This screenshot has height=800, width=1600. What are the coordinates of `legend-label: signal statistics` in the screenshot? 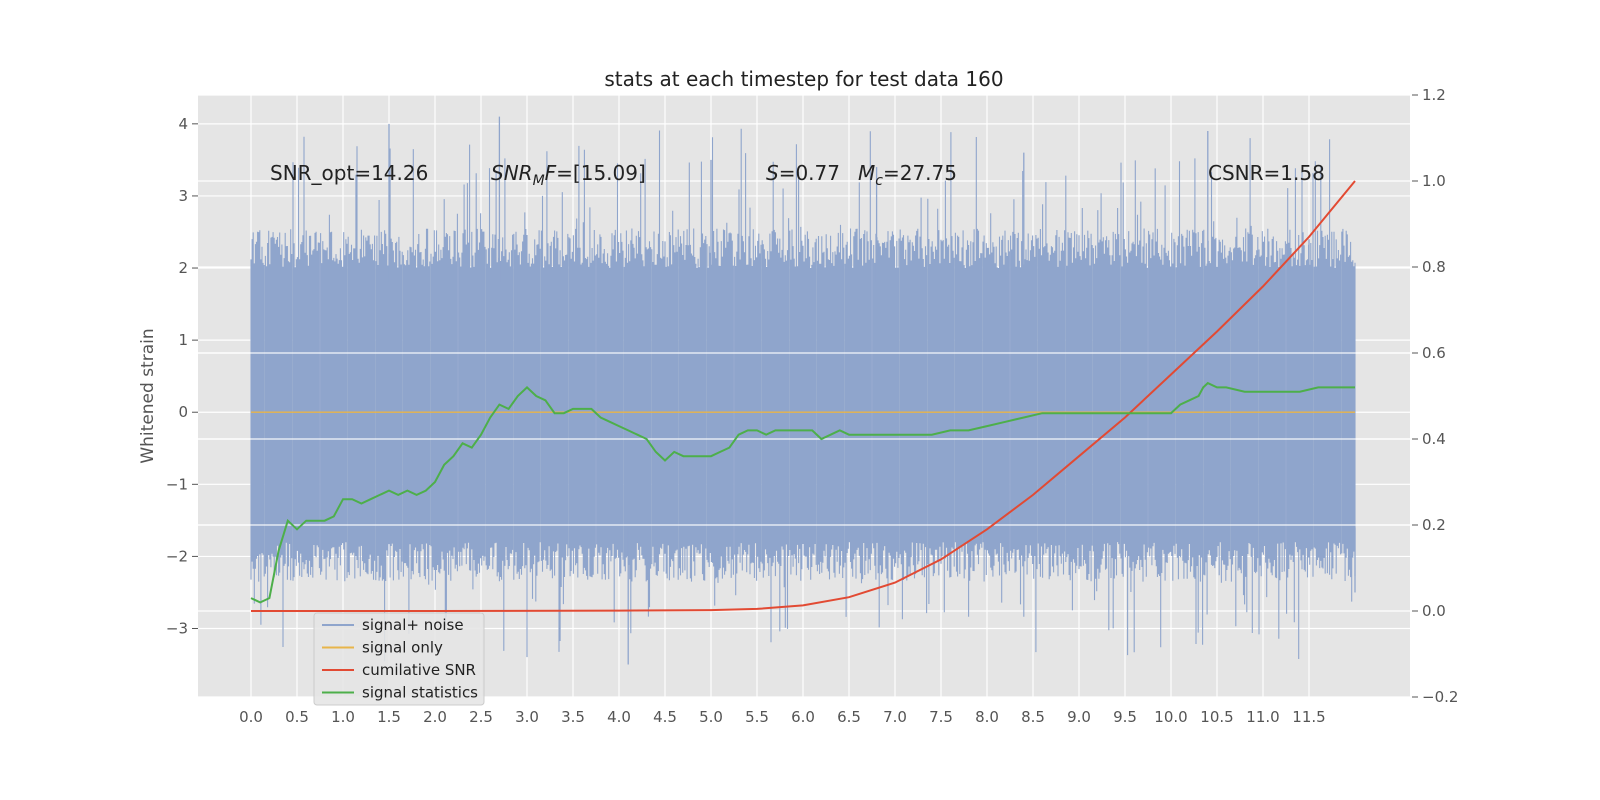 It's located at (420, 693).